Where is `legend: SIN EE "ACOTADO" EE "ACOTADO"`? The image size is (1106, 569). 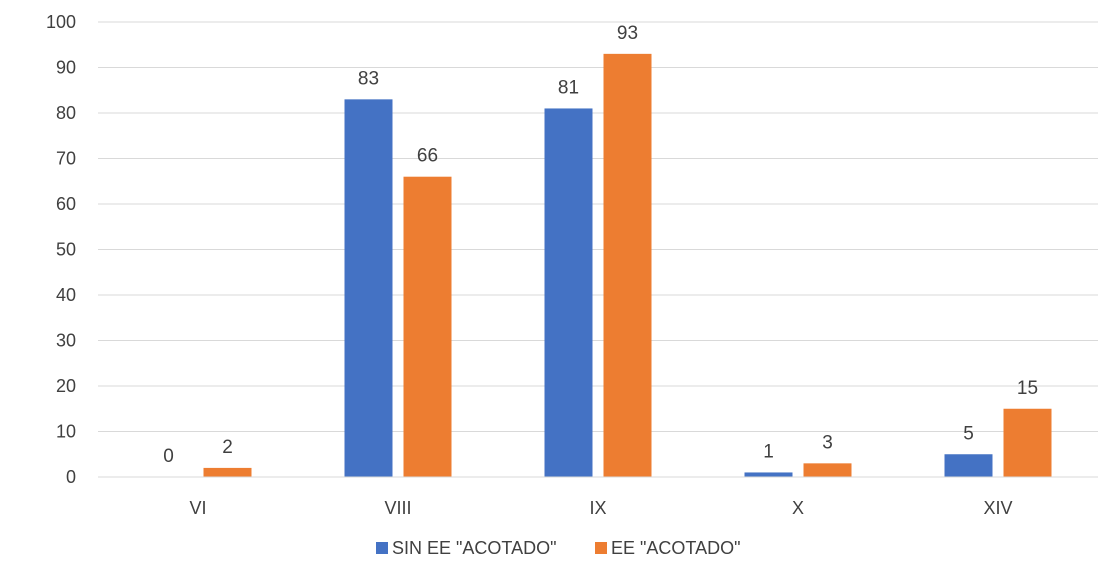
legend: SIN EE "ACOTADO" EE "ACOTADO" is located at coordinates (558, 548).